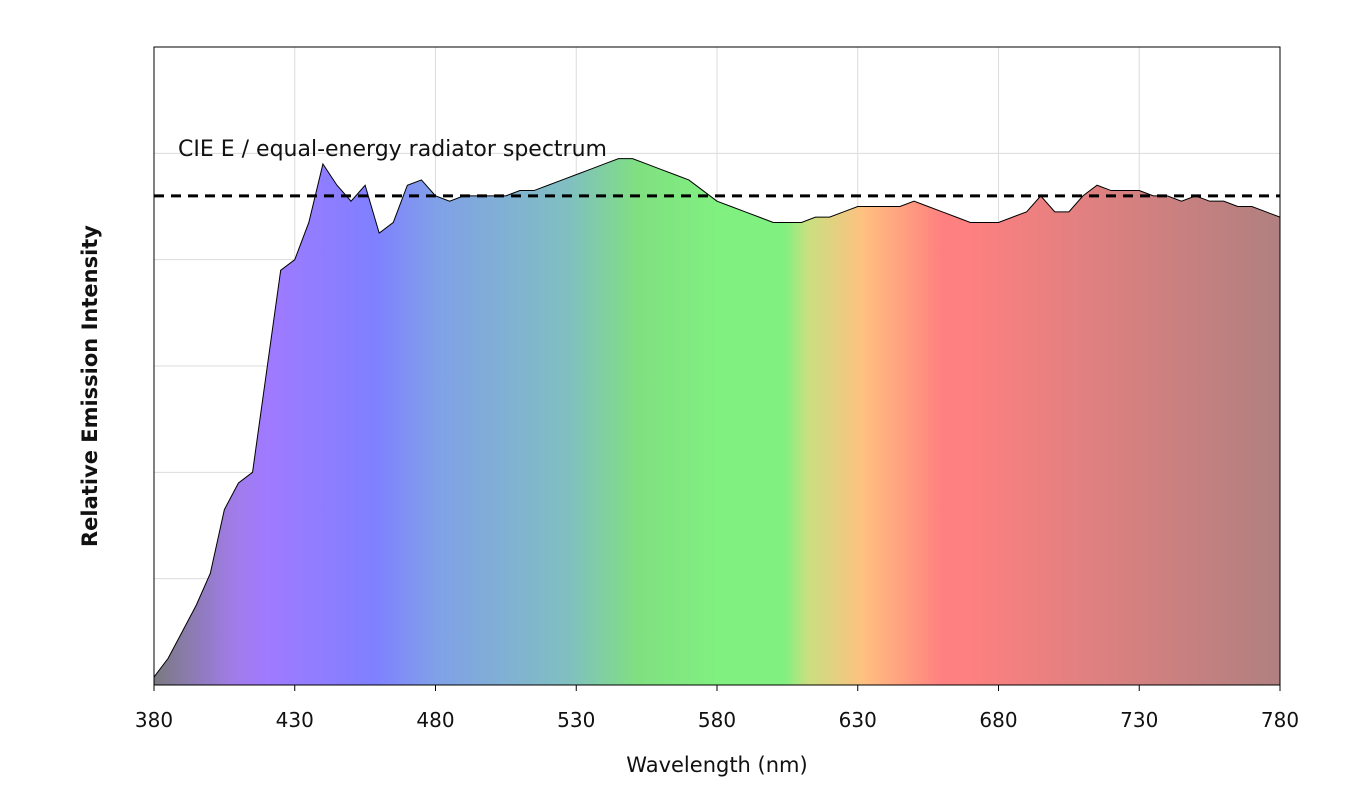 This screenshot has width=1354, height=810. What do you see at coordinates (154, 720) in the screenshot?
I see `x-tick-label: 380` at bounding box center [154, 720].